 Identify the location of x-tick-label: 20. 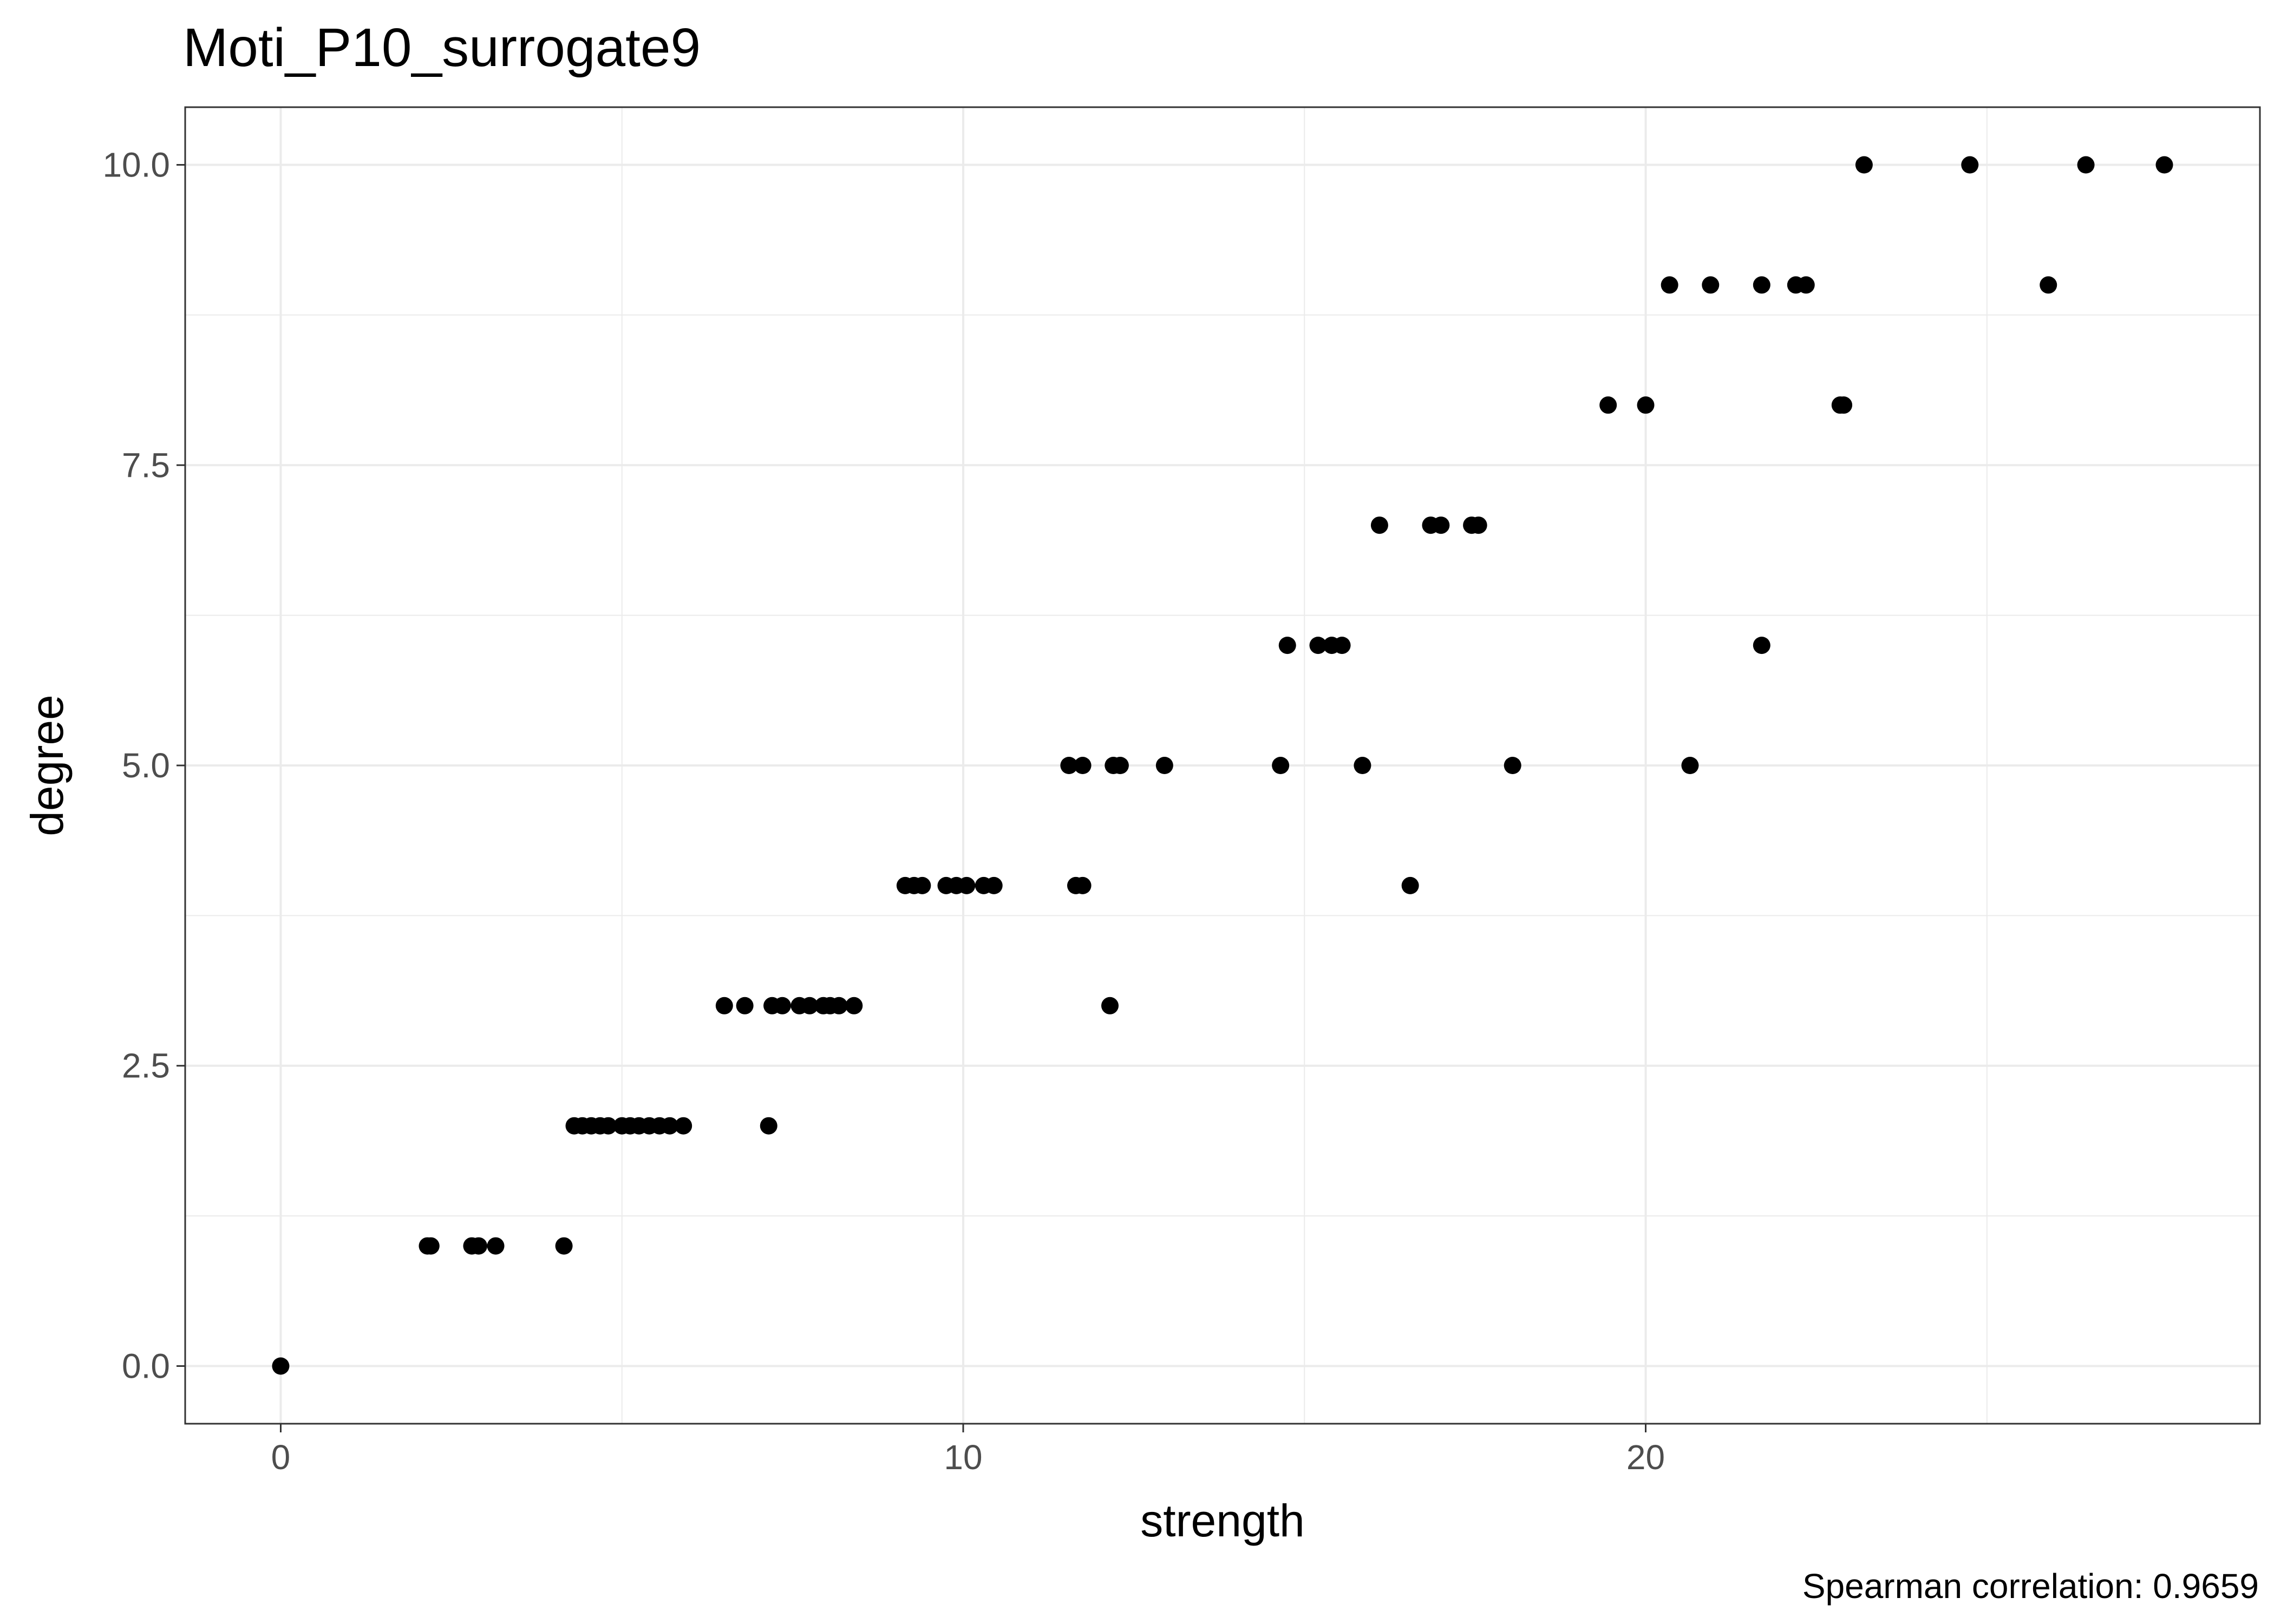
(1646, 1458).